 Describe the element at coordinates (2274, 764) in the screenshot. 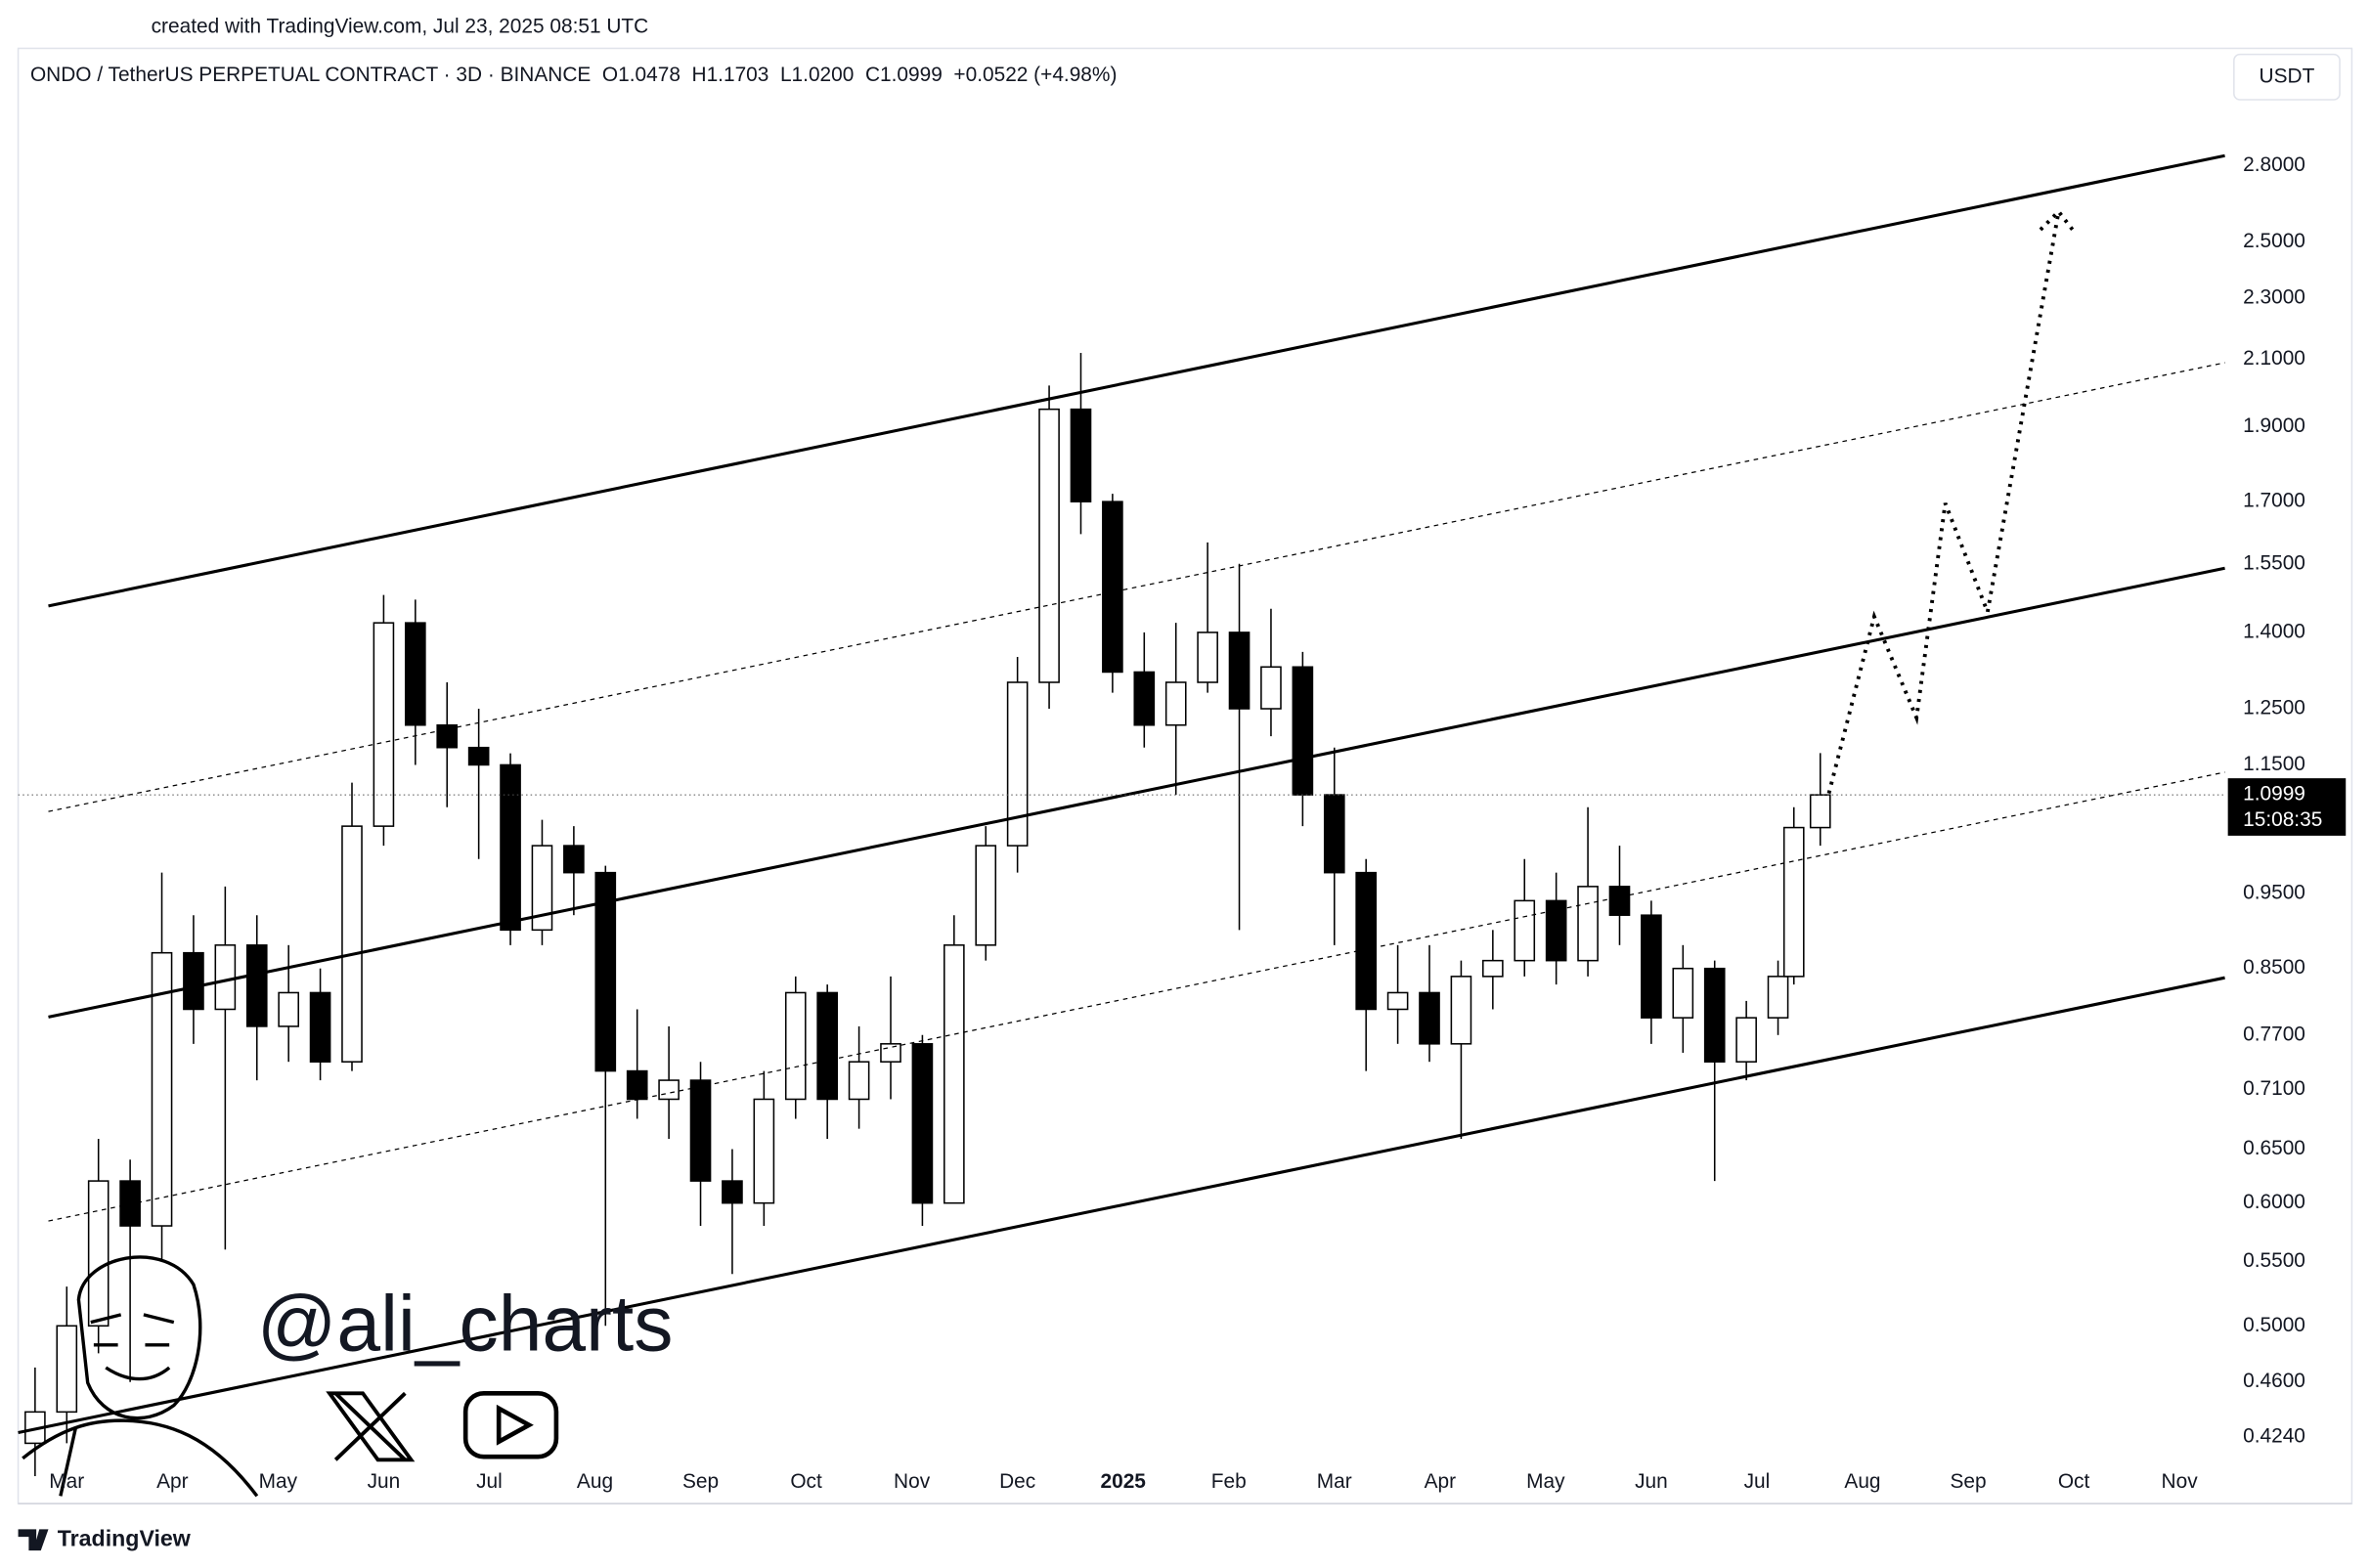

I see `y-tick-label: 1.1500` at that location.